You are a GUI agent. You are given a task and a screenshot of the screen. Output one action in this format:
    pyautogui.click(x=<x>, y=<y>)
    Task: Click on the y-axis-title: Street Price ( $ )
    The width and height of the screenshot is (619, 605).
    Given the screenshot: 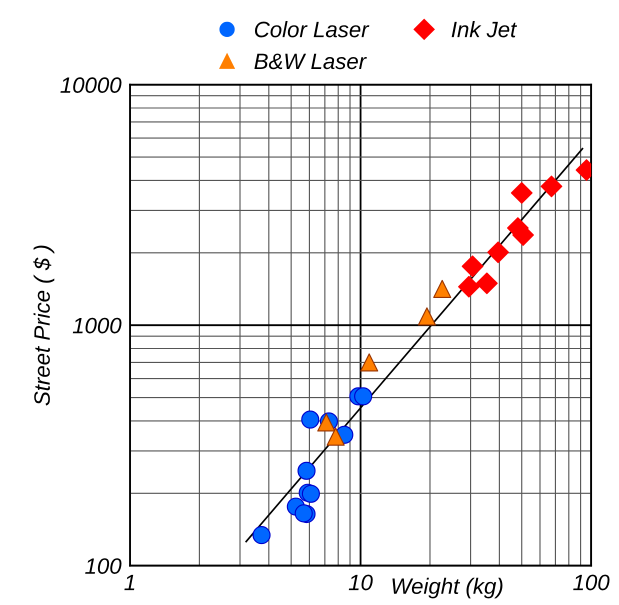 What is the action you would take?
    pyautogui.click(x=43, y=326)
    